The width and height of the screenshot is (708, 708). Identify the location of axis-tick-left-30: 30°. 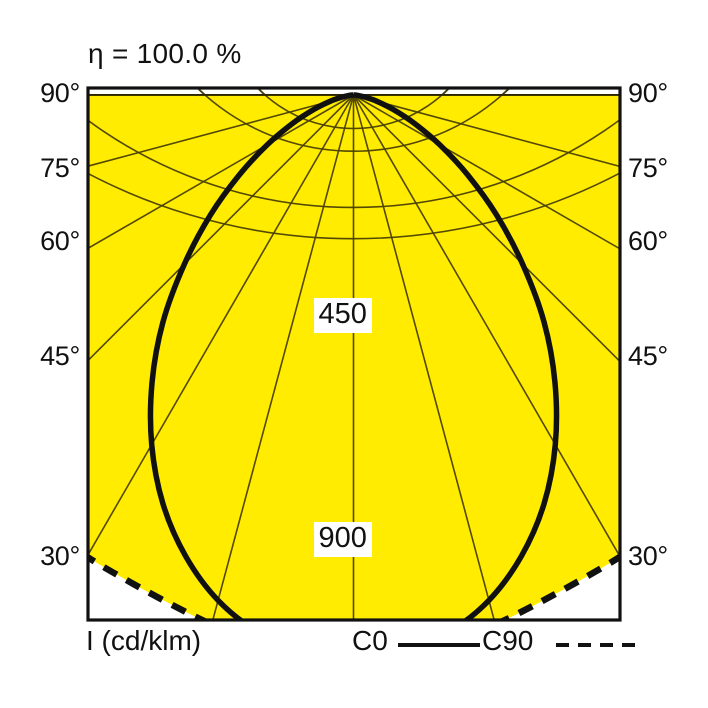
(60, 556).